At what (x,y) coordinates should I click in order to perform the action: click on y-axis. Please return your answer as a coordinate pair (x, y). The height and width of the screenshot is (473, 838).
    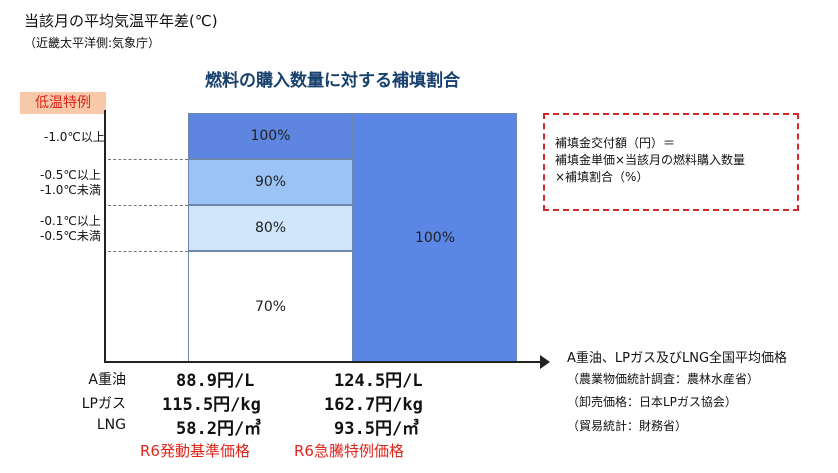
    Looking at the image, I should click on (105, 236).